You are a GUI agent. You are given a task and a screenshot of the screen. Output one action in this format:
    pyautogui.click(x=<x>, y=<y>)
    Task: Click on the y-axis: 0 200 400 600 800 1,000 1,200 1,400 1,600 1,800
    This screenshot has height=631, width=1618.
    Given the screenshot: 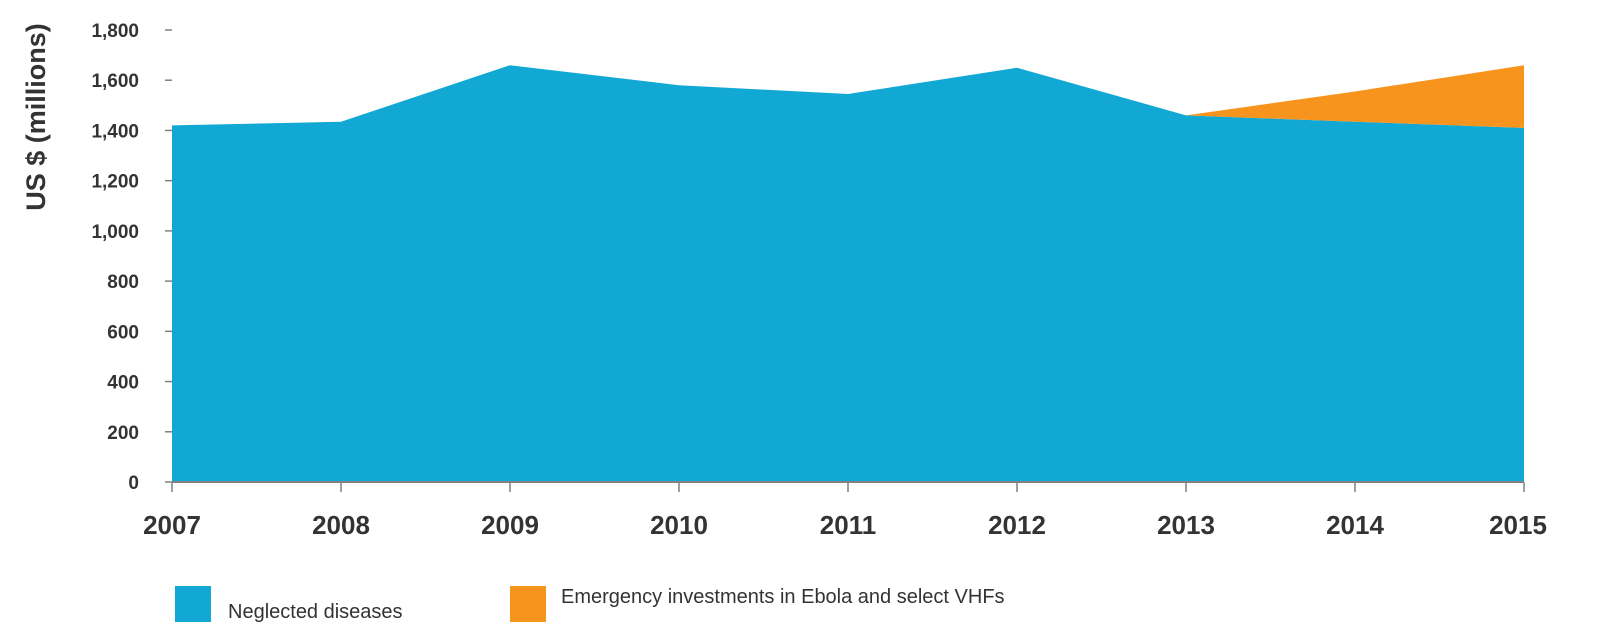 What is the action you would take?
    pyautogui.click(x=131, y=257)
    